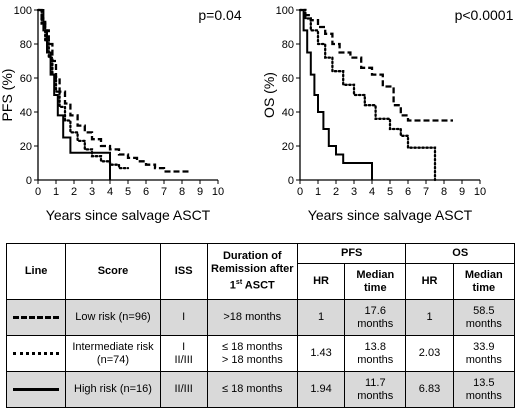  What do you see at coordinates (269, 95) in the screenshot?
I see `y-axis-label: OS (%)` at bounding box center [269, 95].